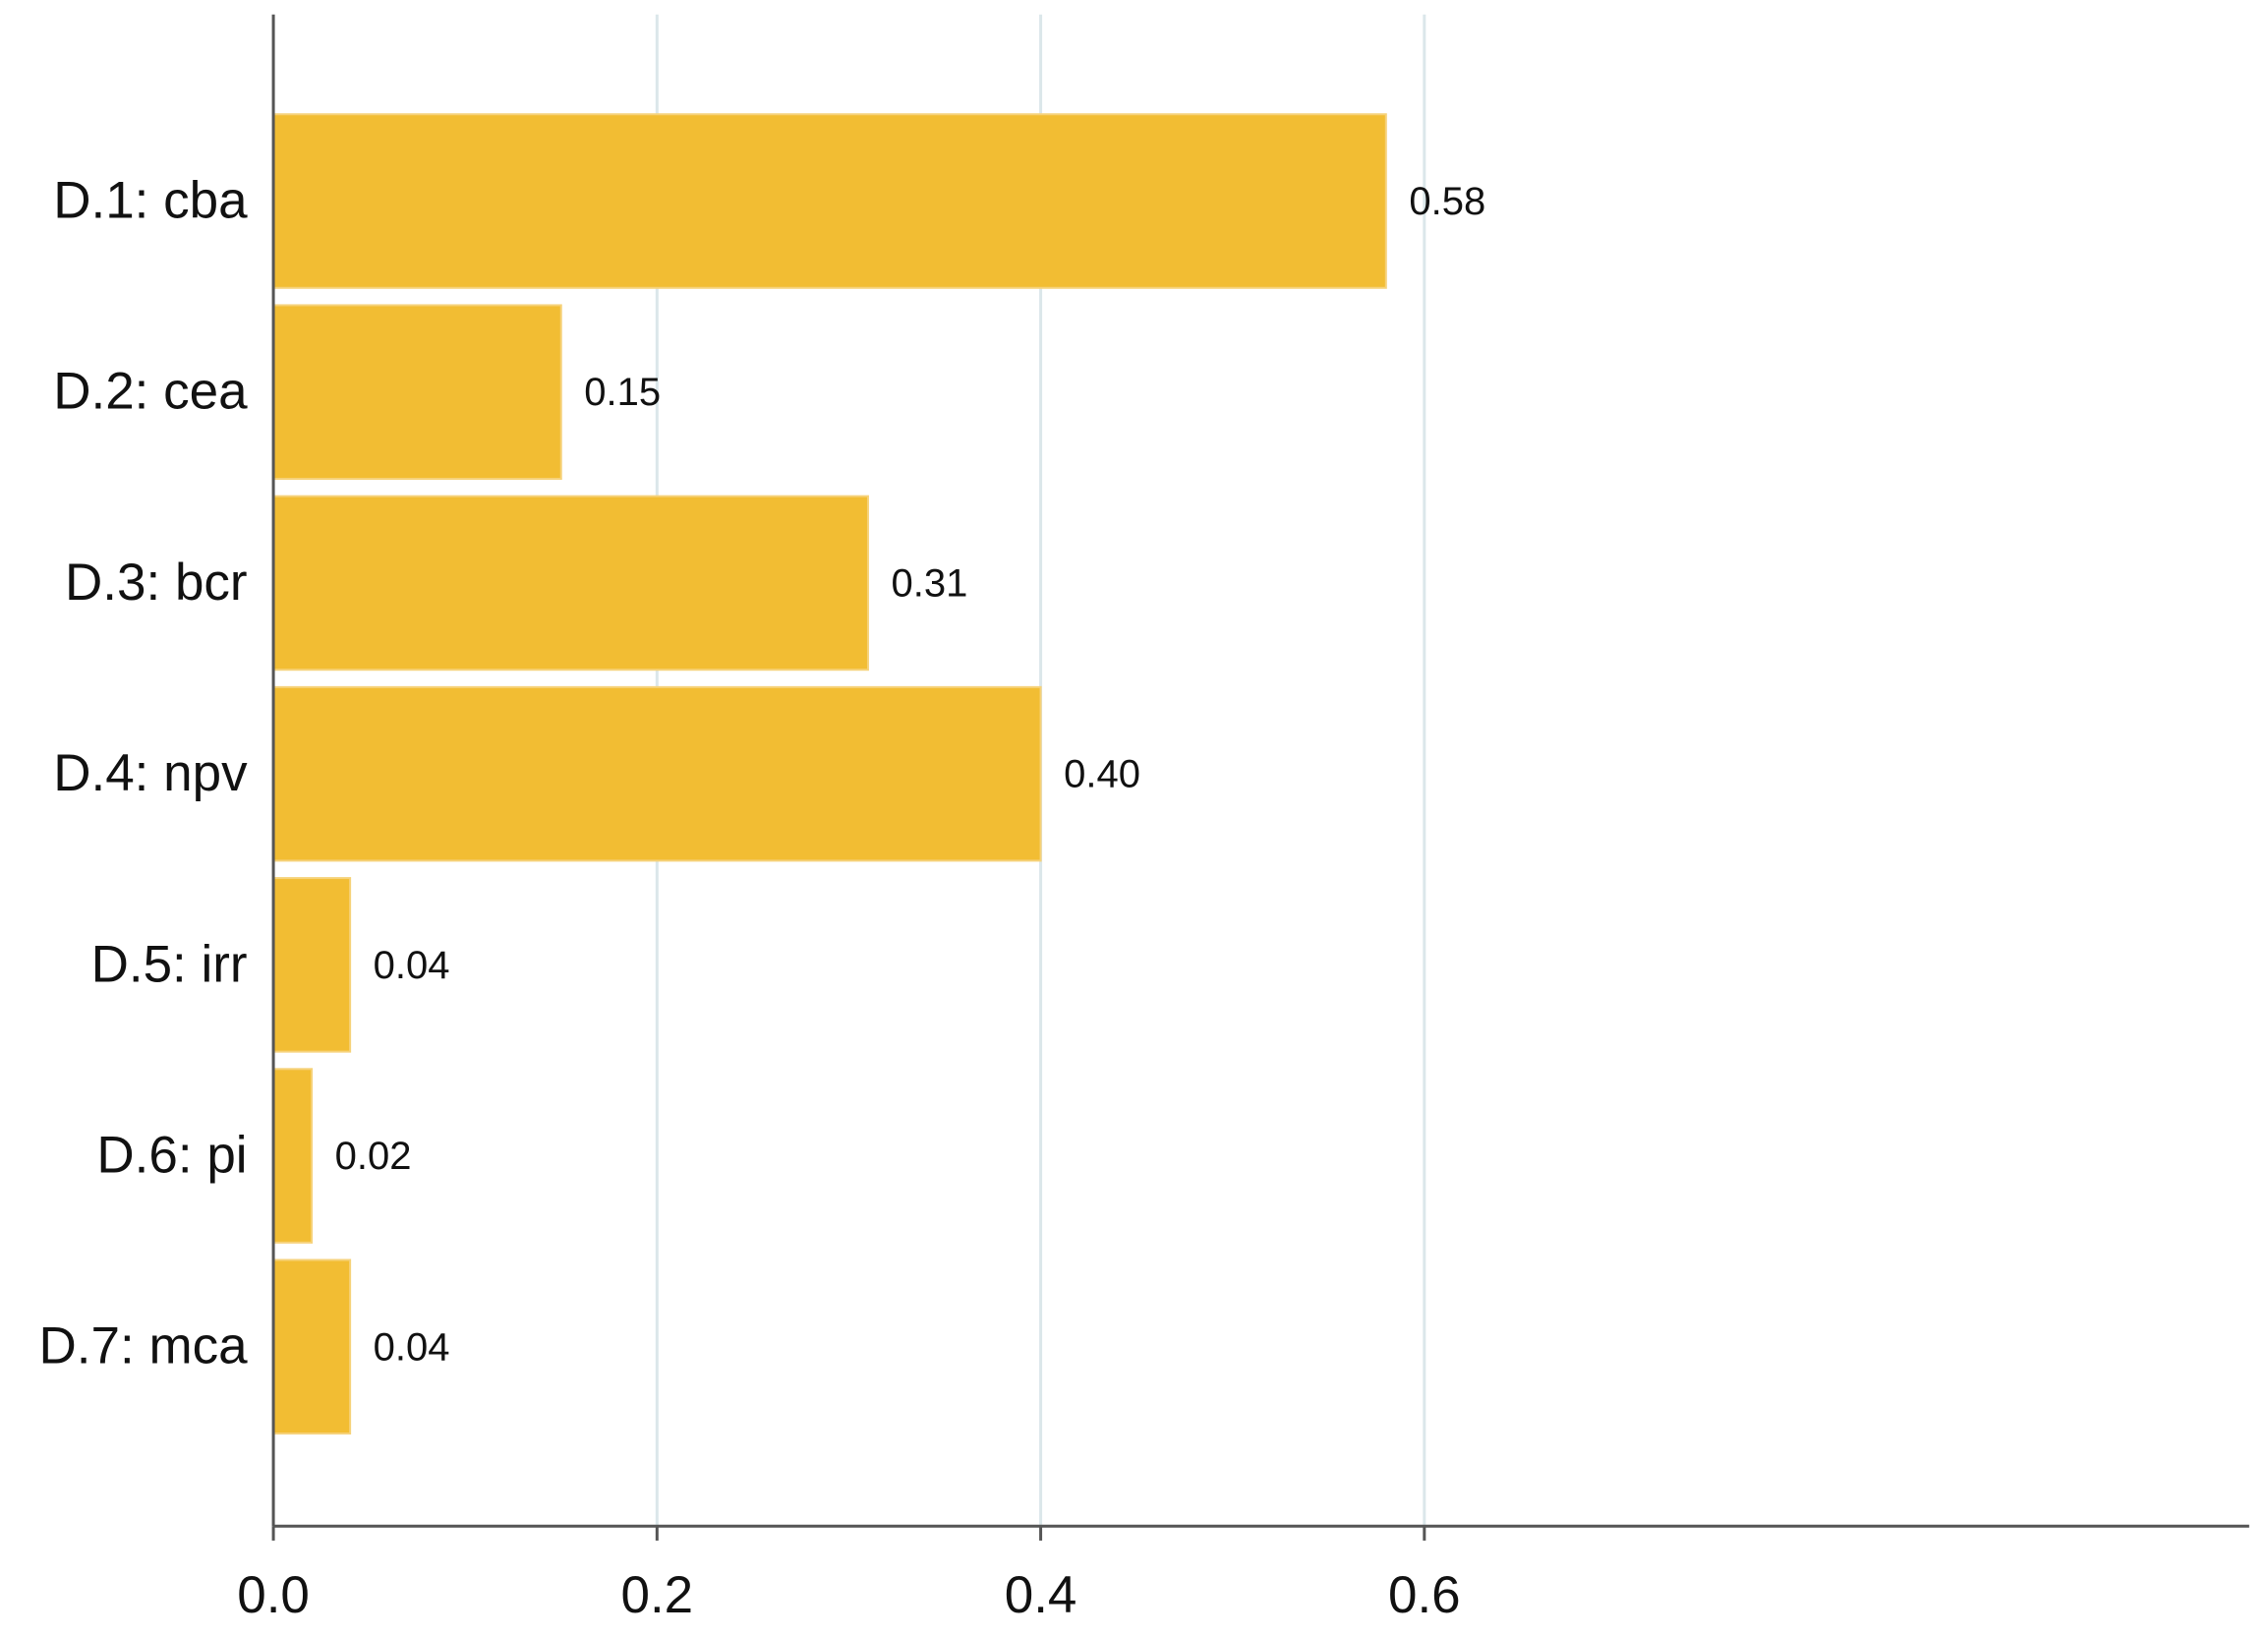  What do you see at coordinates (656, 1595) in the screenshot?
I see `x-tick-label: 0.2` at bounding box center [656, 1595].